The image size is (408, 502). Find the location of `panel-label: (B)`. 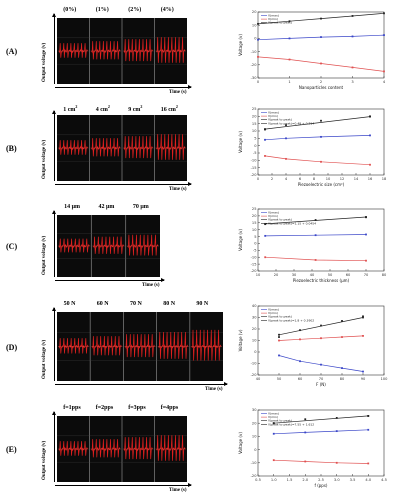

panel-label: (B) is located at coordinates (11, 148).